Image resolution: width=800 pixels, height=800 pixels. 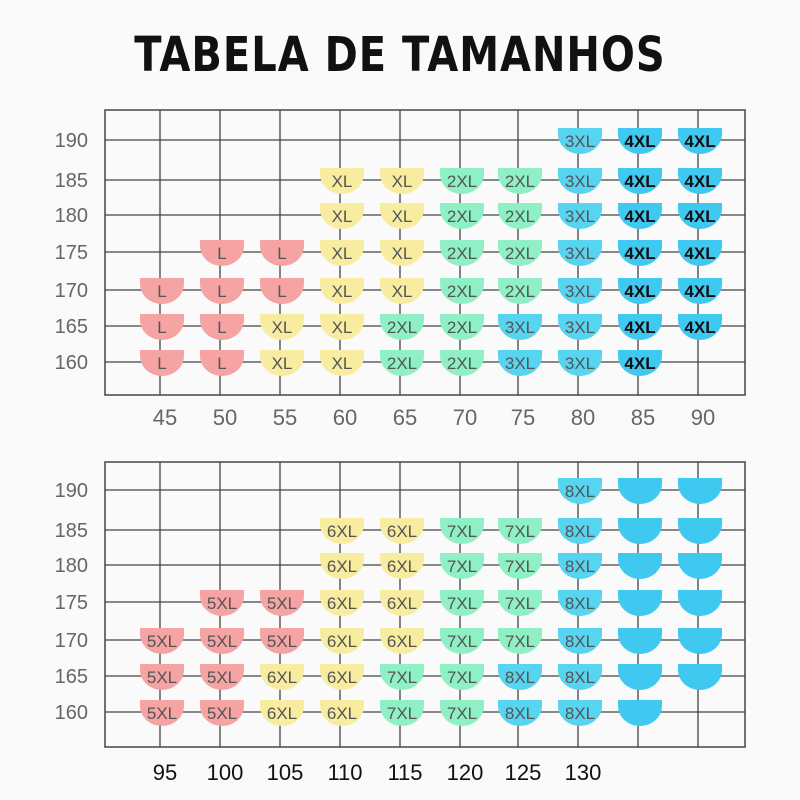 What do you see at coordinates (221, 253) in the screenshot?
I see `size-label: L` at bounding box center [221, 253].